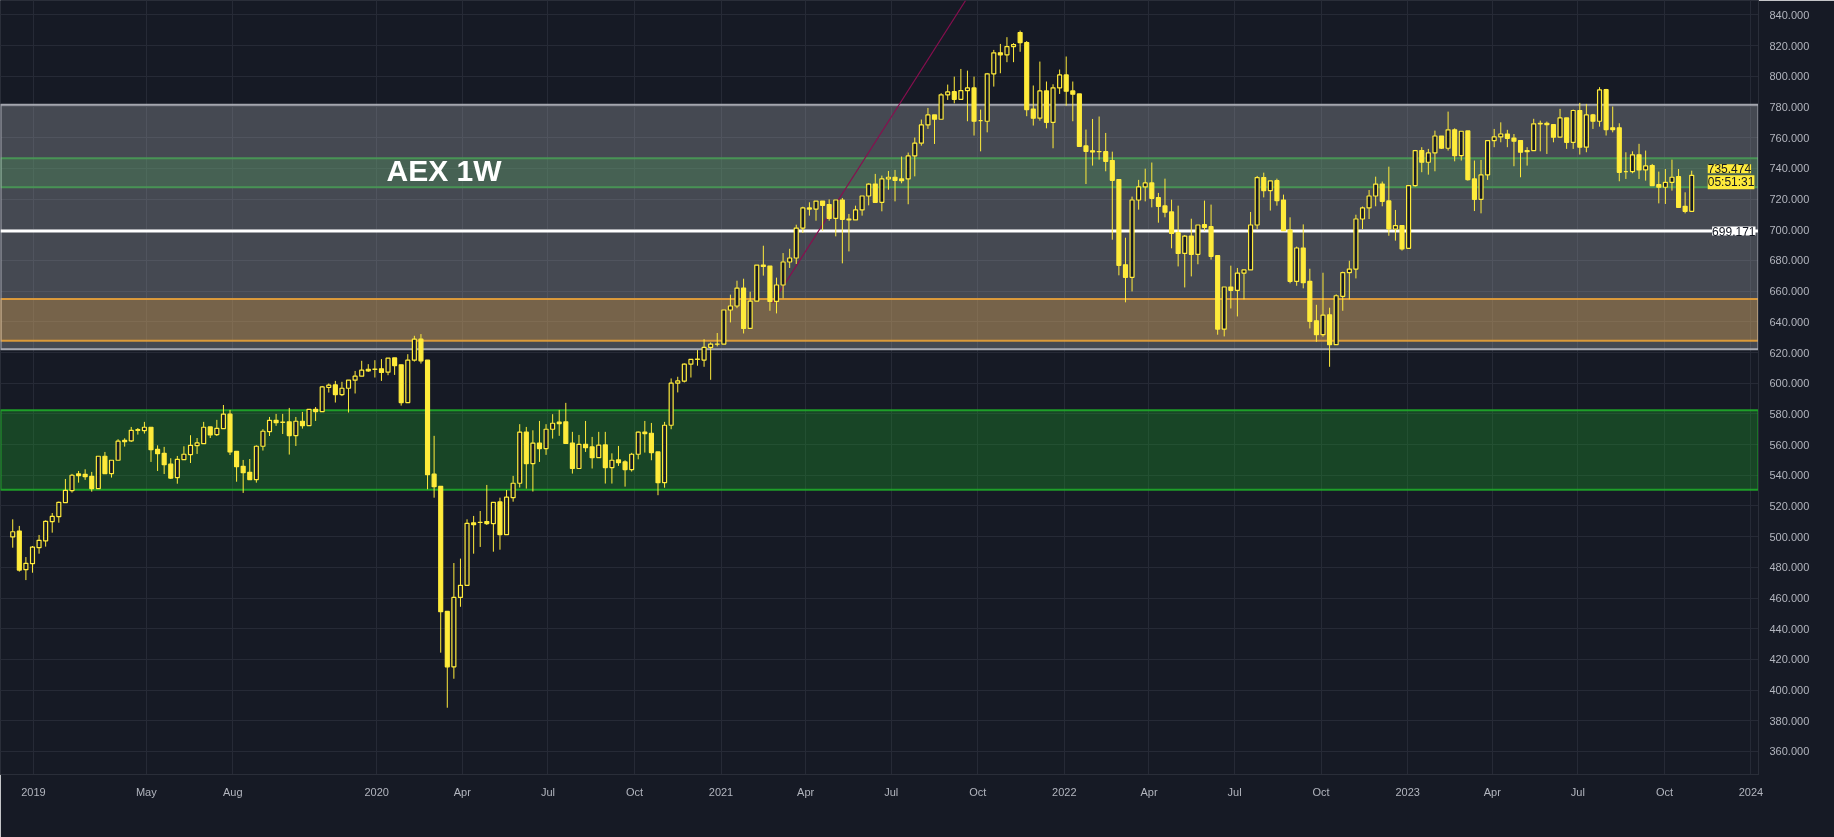  Describe the element at coordinates (1789, 690) in the screenshot. I see `y-tick-label: 400.000` at that location.